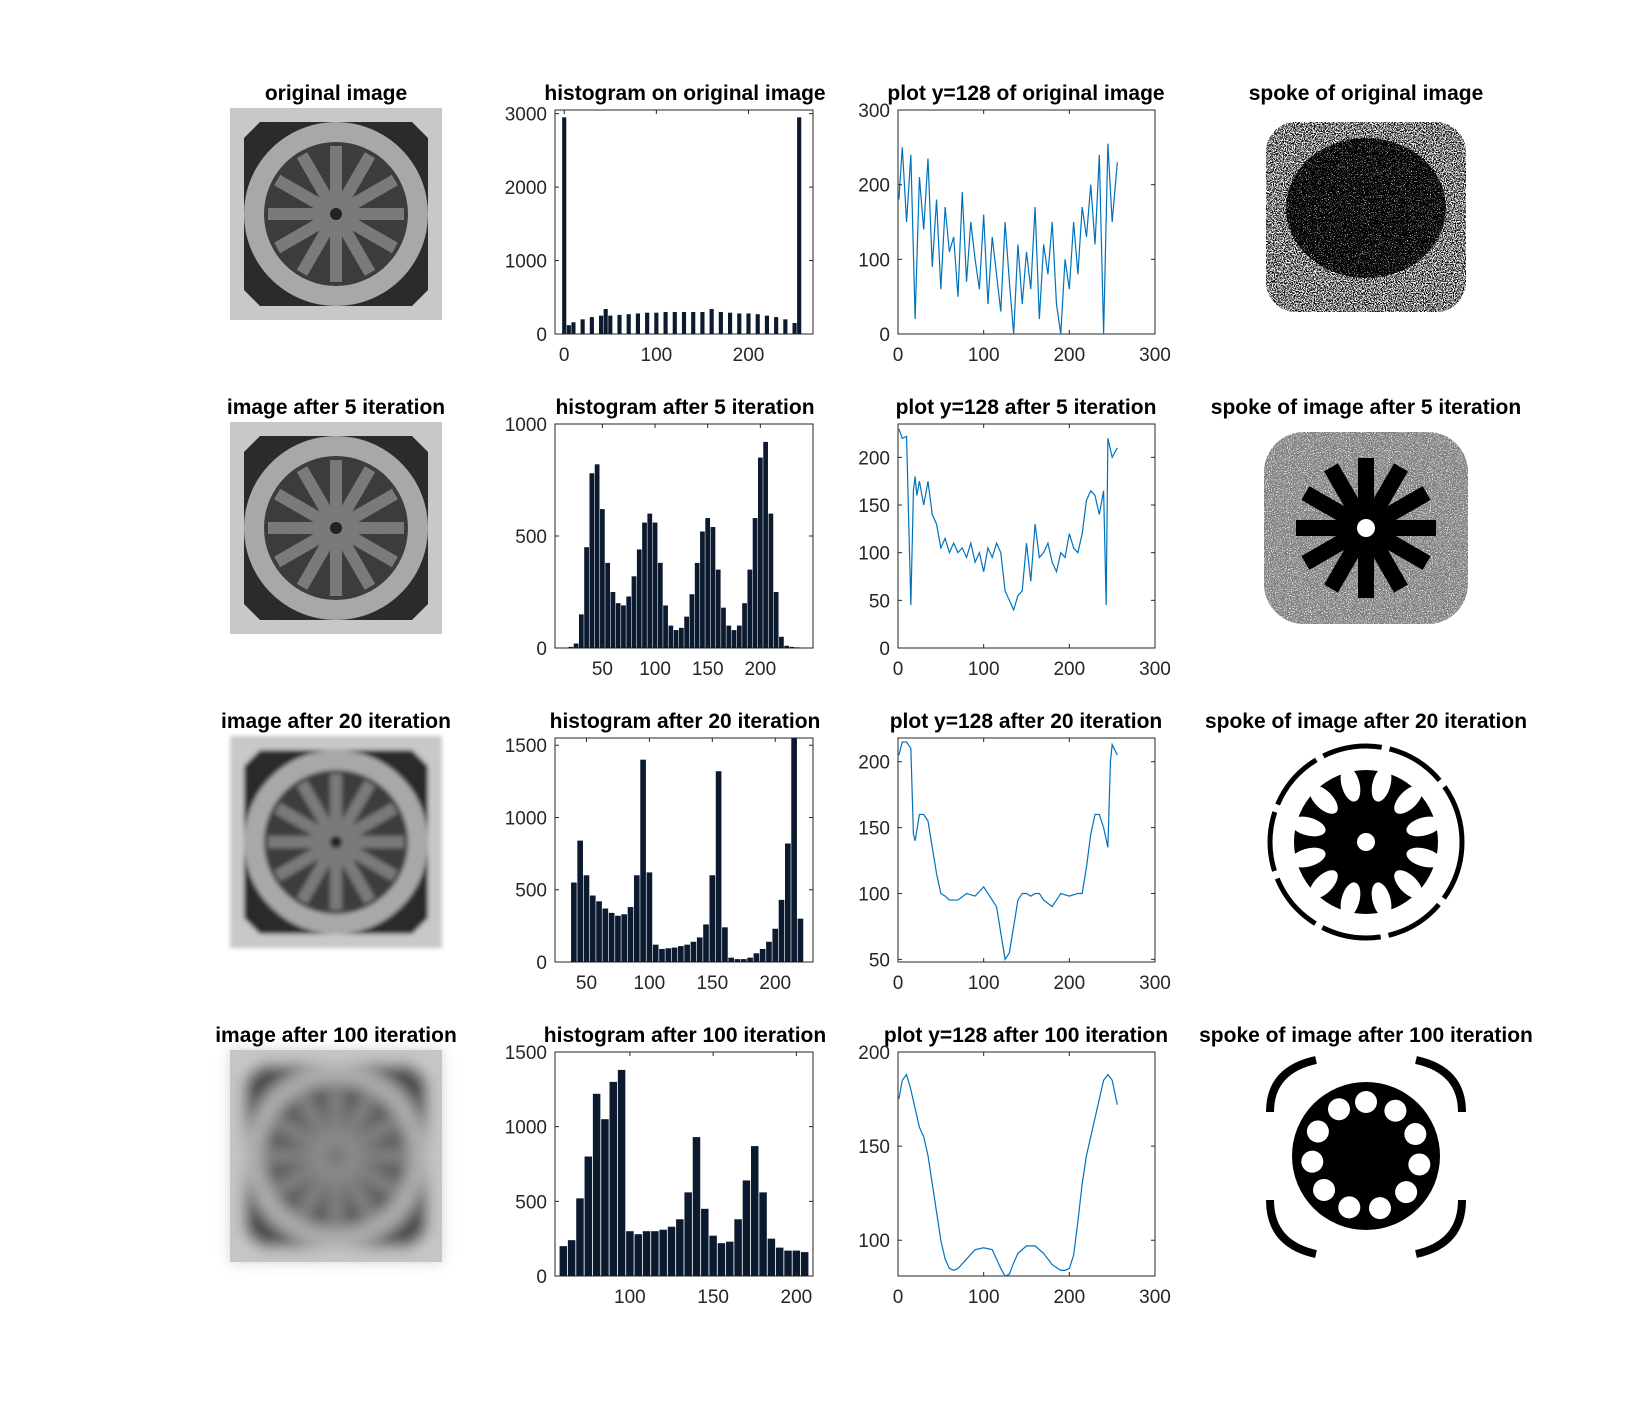 The width and height of the screenshot is (1646, 1424). What do you see at coordinates (1366, 93) in the screenshot?
I see `title-spoke-original: spoke of original image` at bounding box center [1366, 93].